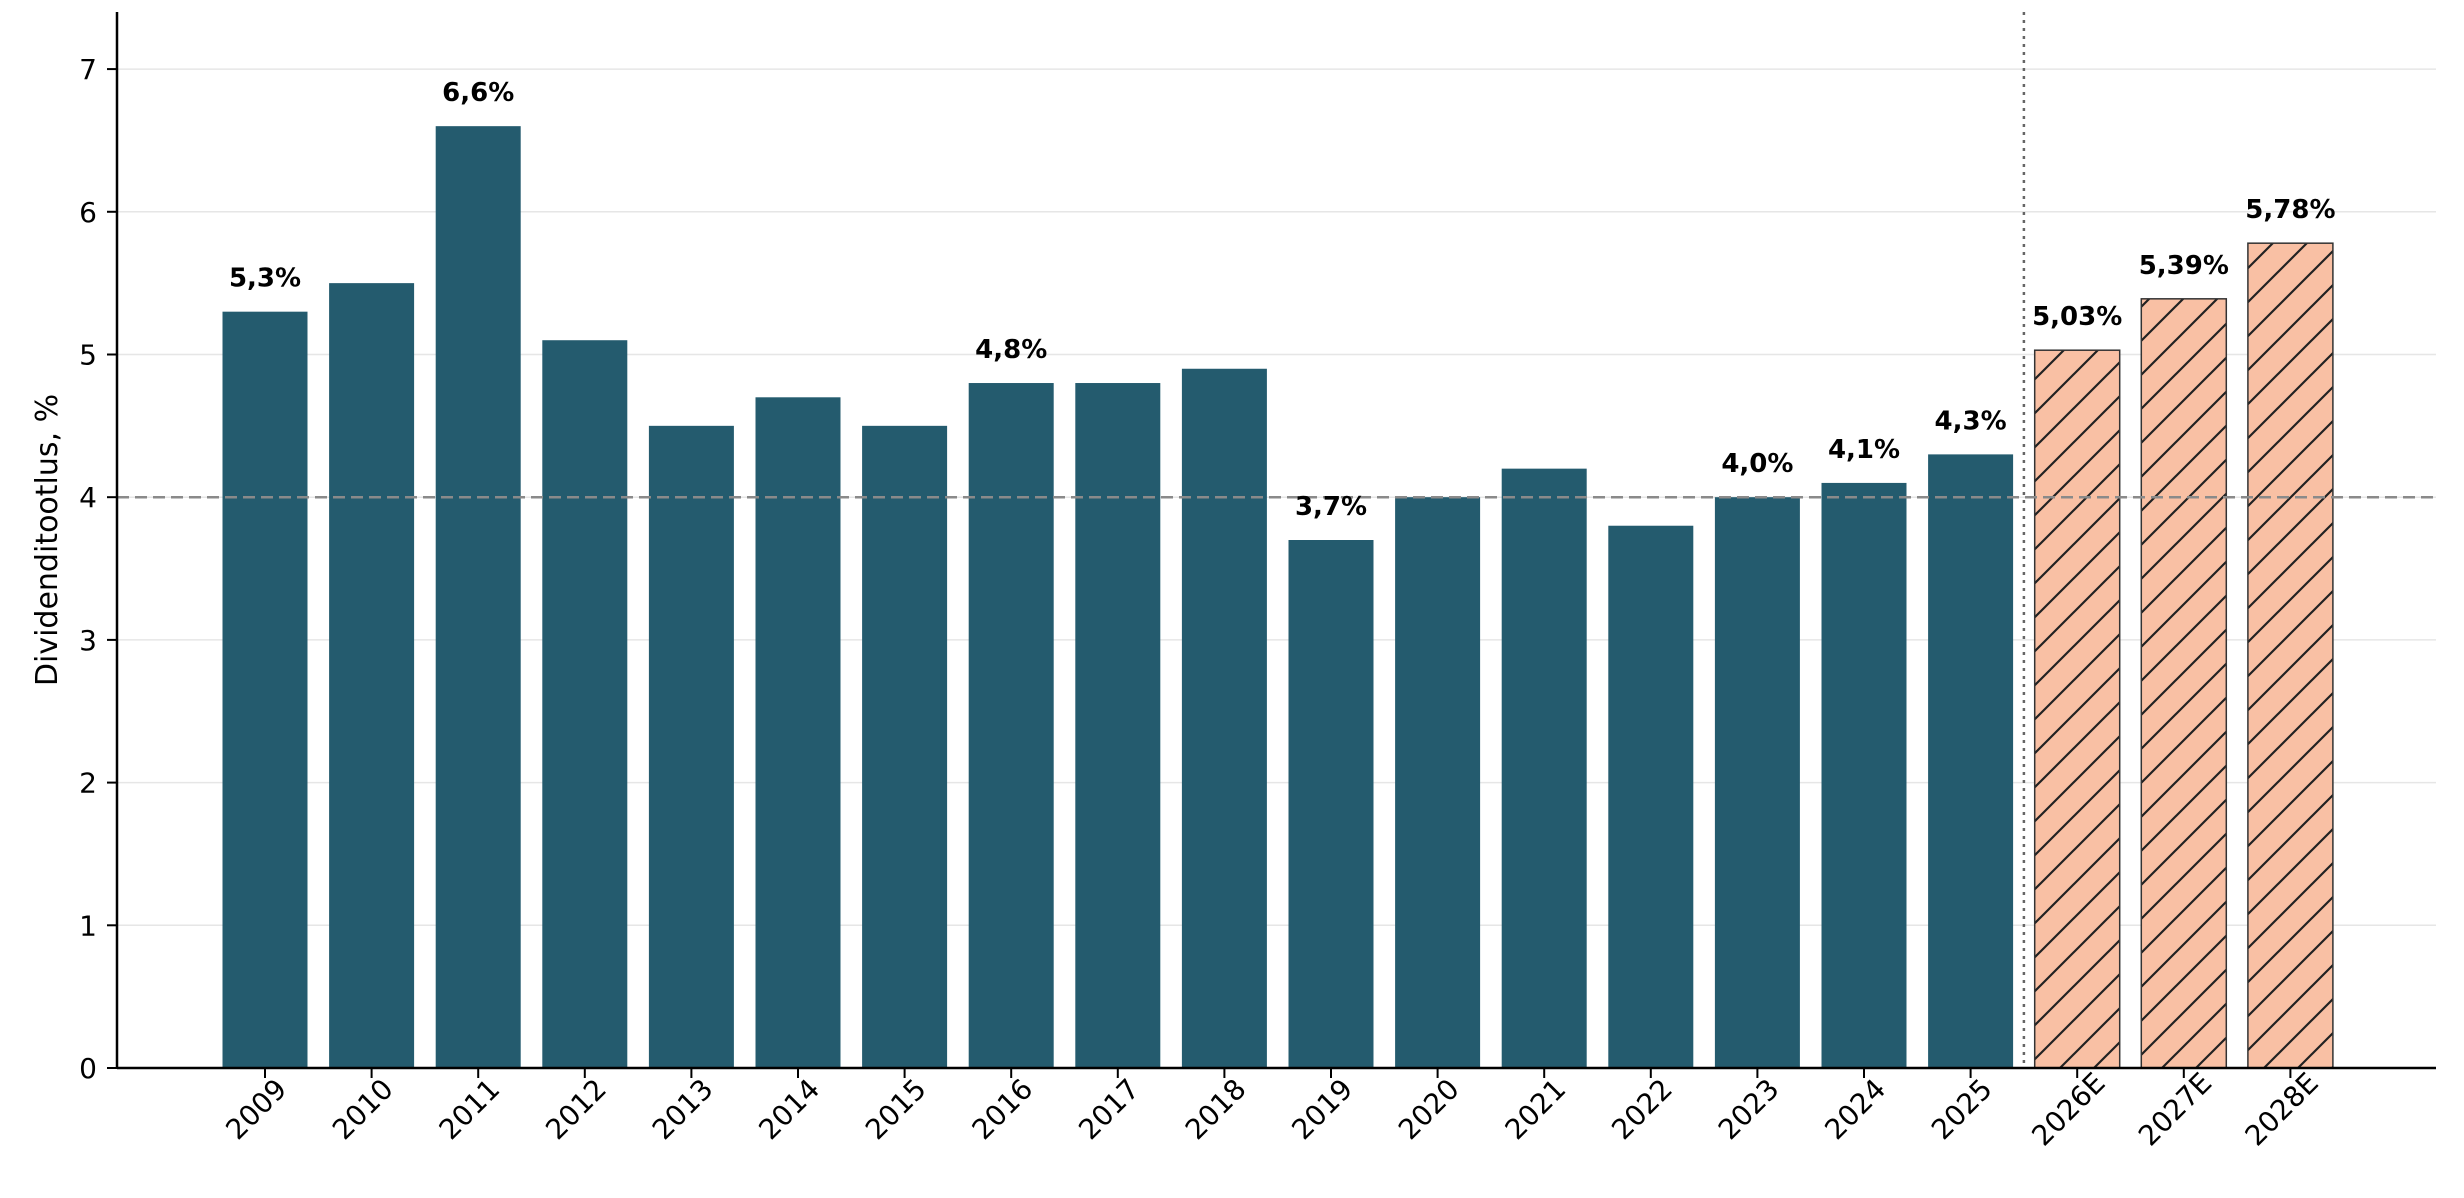  What do you see at coordinates (470, 1109) in the screenshot?
I see `x-tick-label: 2011` at bounding box center [470, 1109].